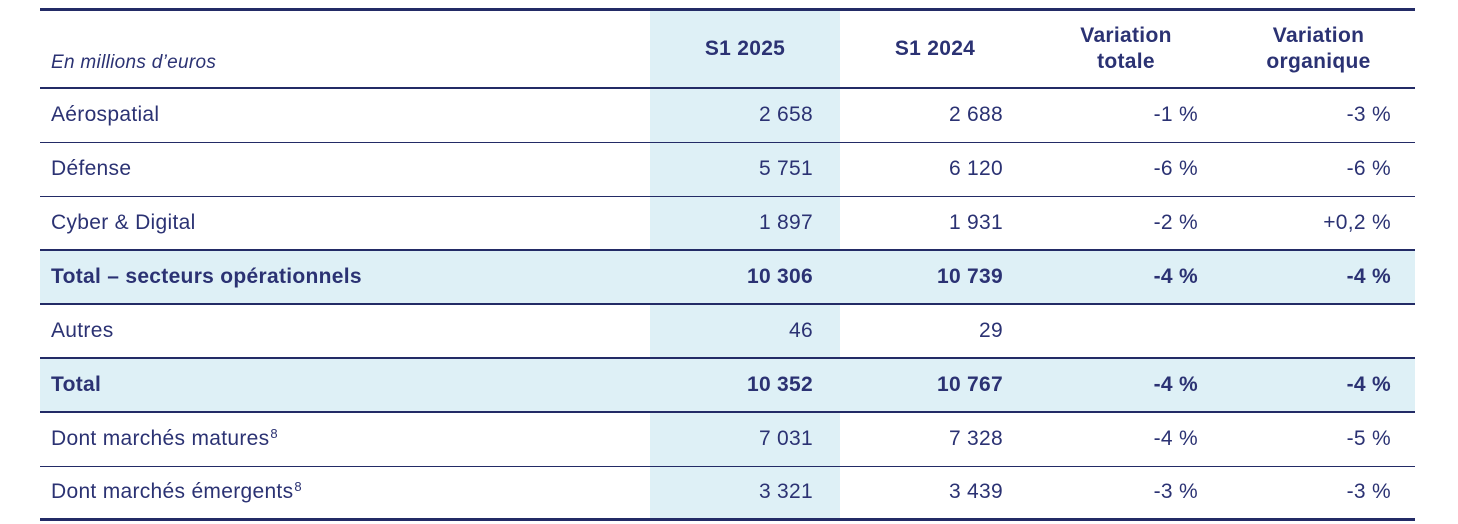  Describe the element at coordinates (1126, 331) in the screenshot. I see `cell-variation-totale` at that location.